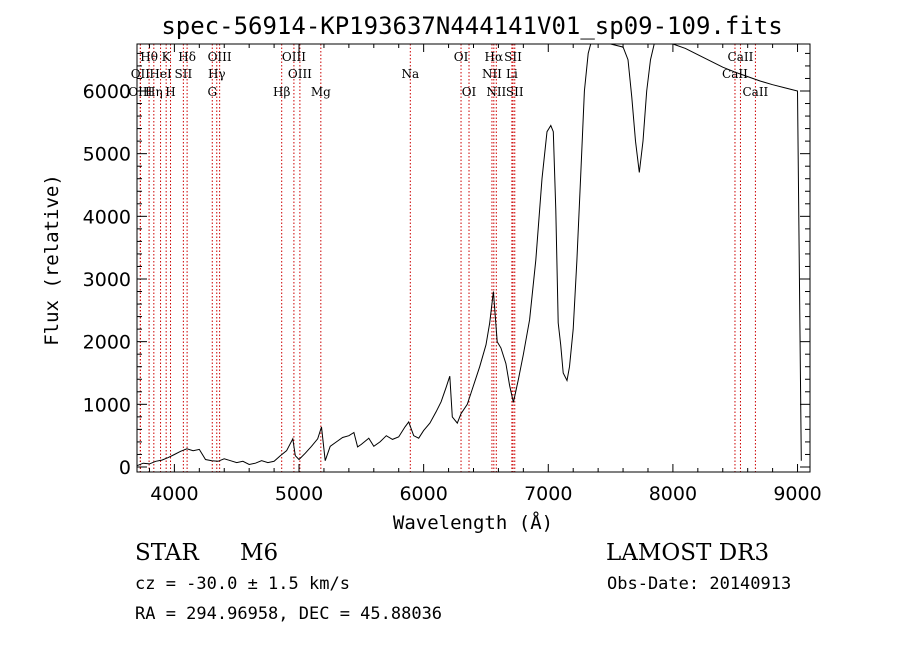  What do you see at coordinates (548, 494) in the screenshot?
I see `x-tick-label-3: 7000` at bounding box center [548, 494].